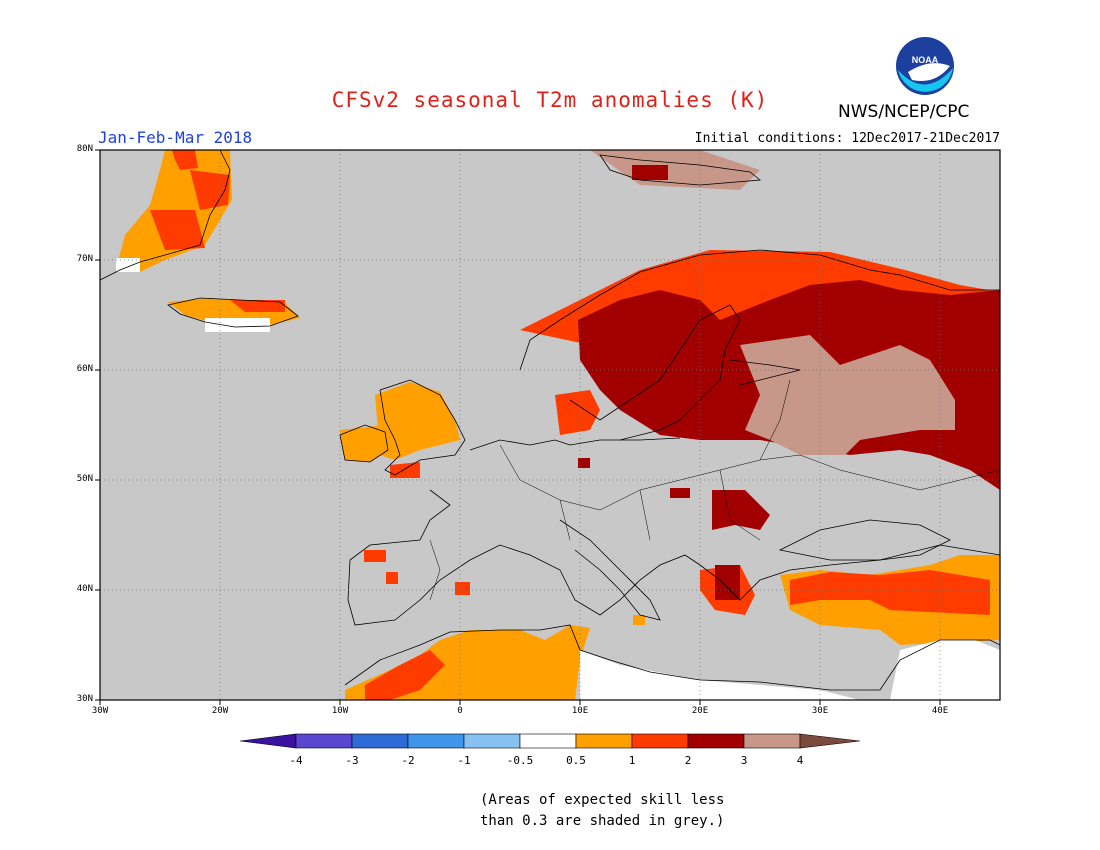 The width and height of the screenshot is (1100, 850). What do you see at coordinates (84, 259) in the screenshot?
I see `lat-label-70n: 70N` at bounding box center [84, 259].